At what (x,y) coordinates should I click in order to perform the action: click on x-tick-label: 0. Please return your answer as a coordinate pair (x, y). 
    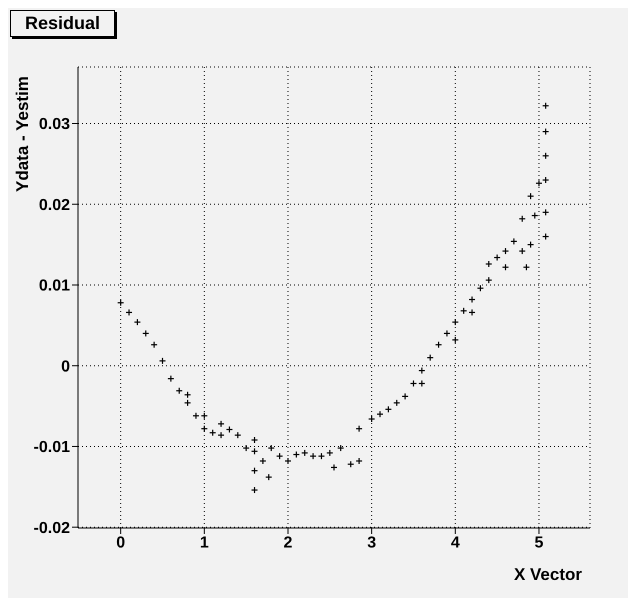
    Looking at the image, I should click on (121, 543).